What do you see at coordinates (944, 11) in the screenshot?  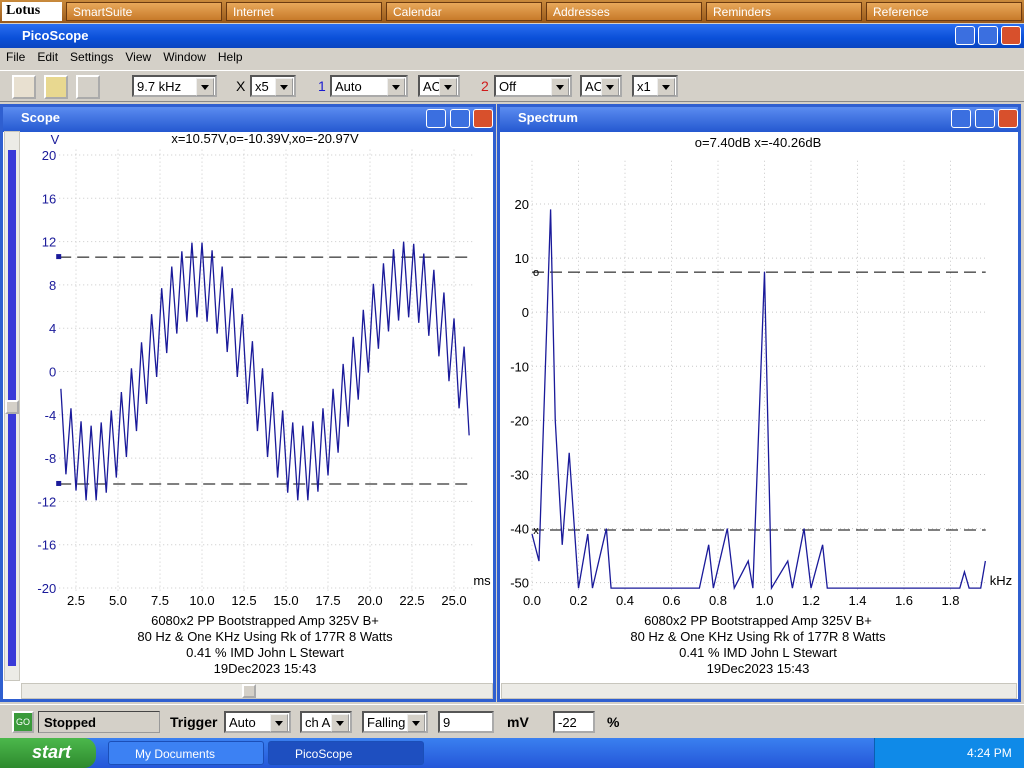 I see `lotus-item: Reference` at bounding box center [944, 11].